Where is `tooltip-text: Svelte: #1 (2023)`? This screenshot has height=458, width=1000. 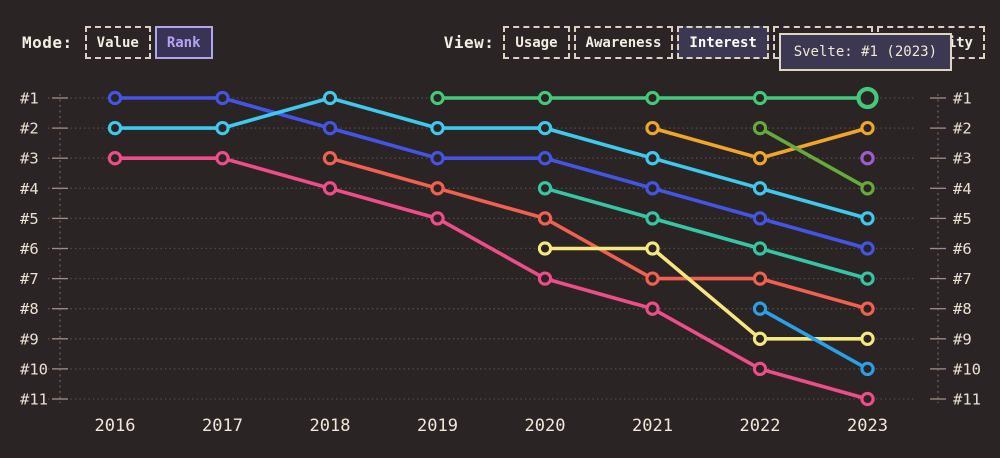 tooltip-text: Svelte: #1 (2023) is located at coordinates (865, 52).